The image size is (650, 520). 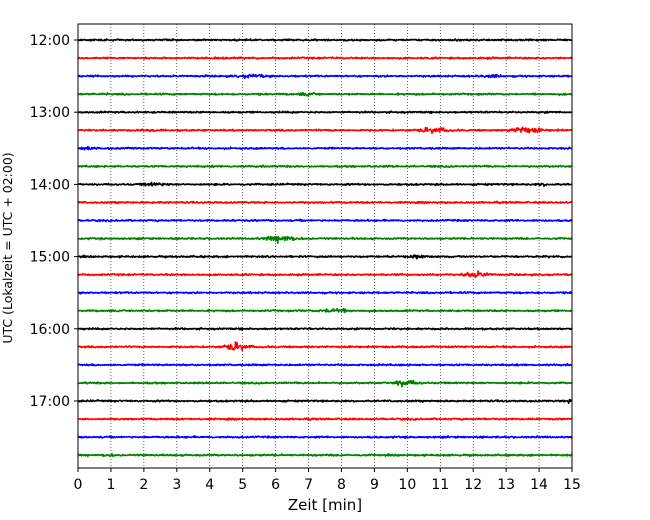 I want to click on y-tick-label-1400: 14:00, so click(x=50, y=185).